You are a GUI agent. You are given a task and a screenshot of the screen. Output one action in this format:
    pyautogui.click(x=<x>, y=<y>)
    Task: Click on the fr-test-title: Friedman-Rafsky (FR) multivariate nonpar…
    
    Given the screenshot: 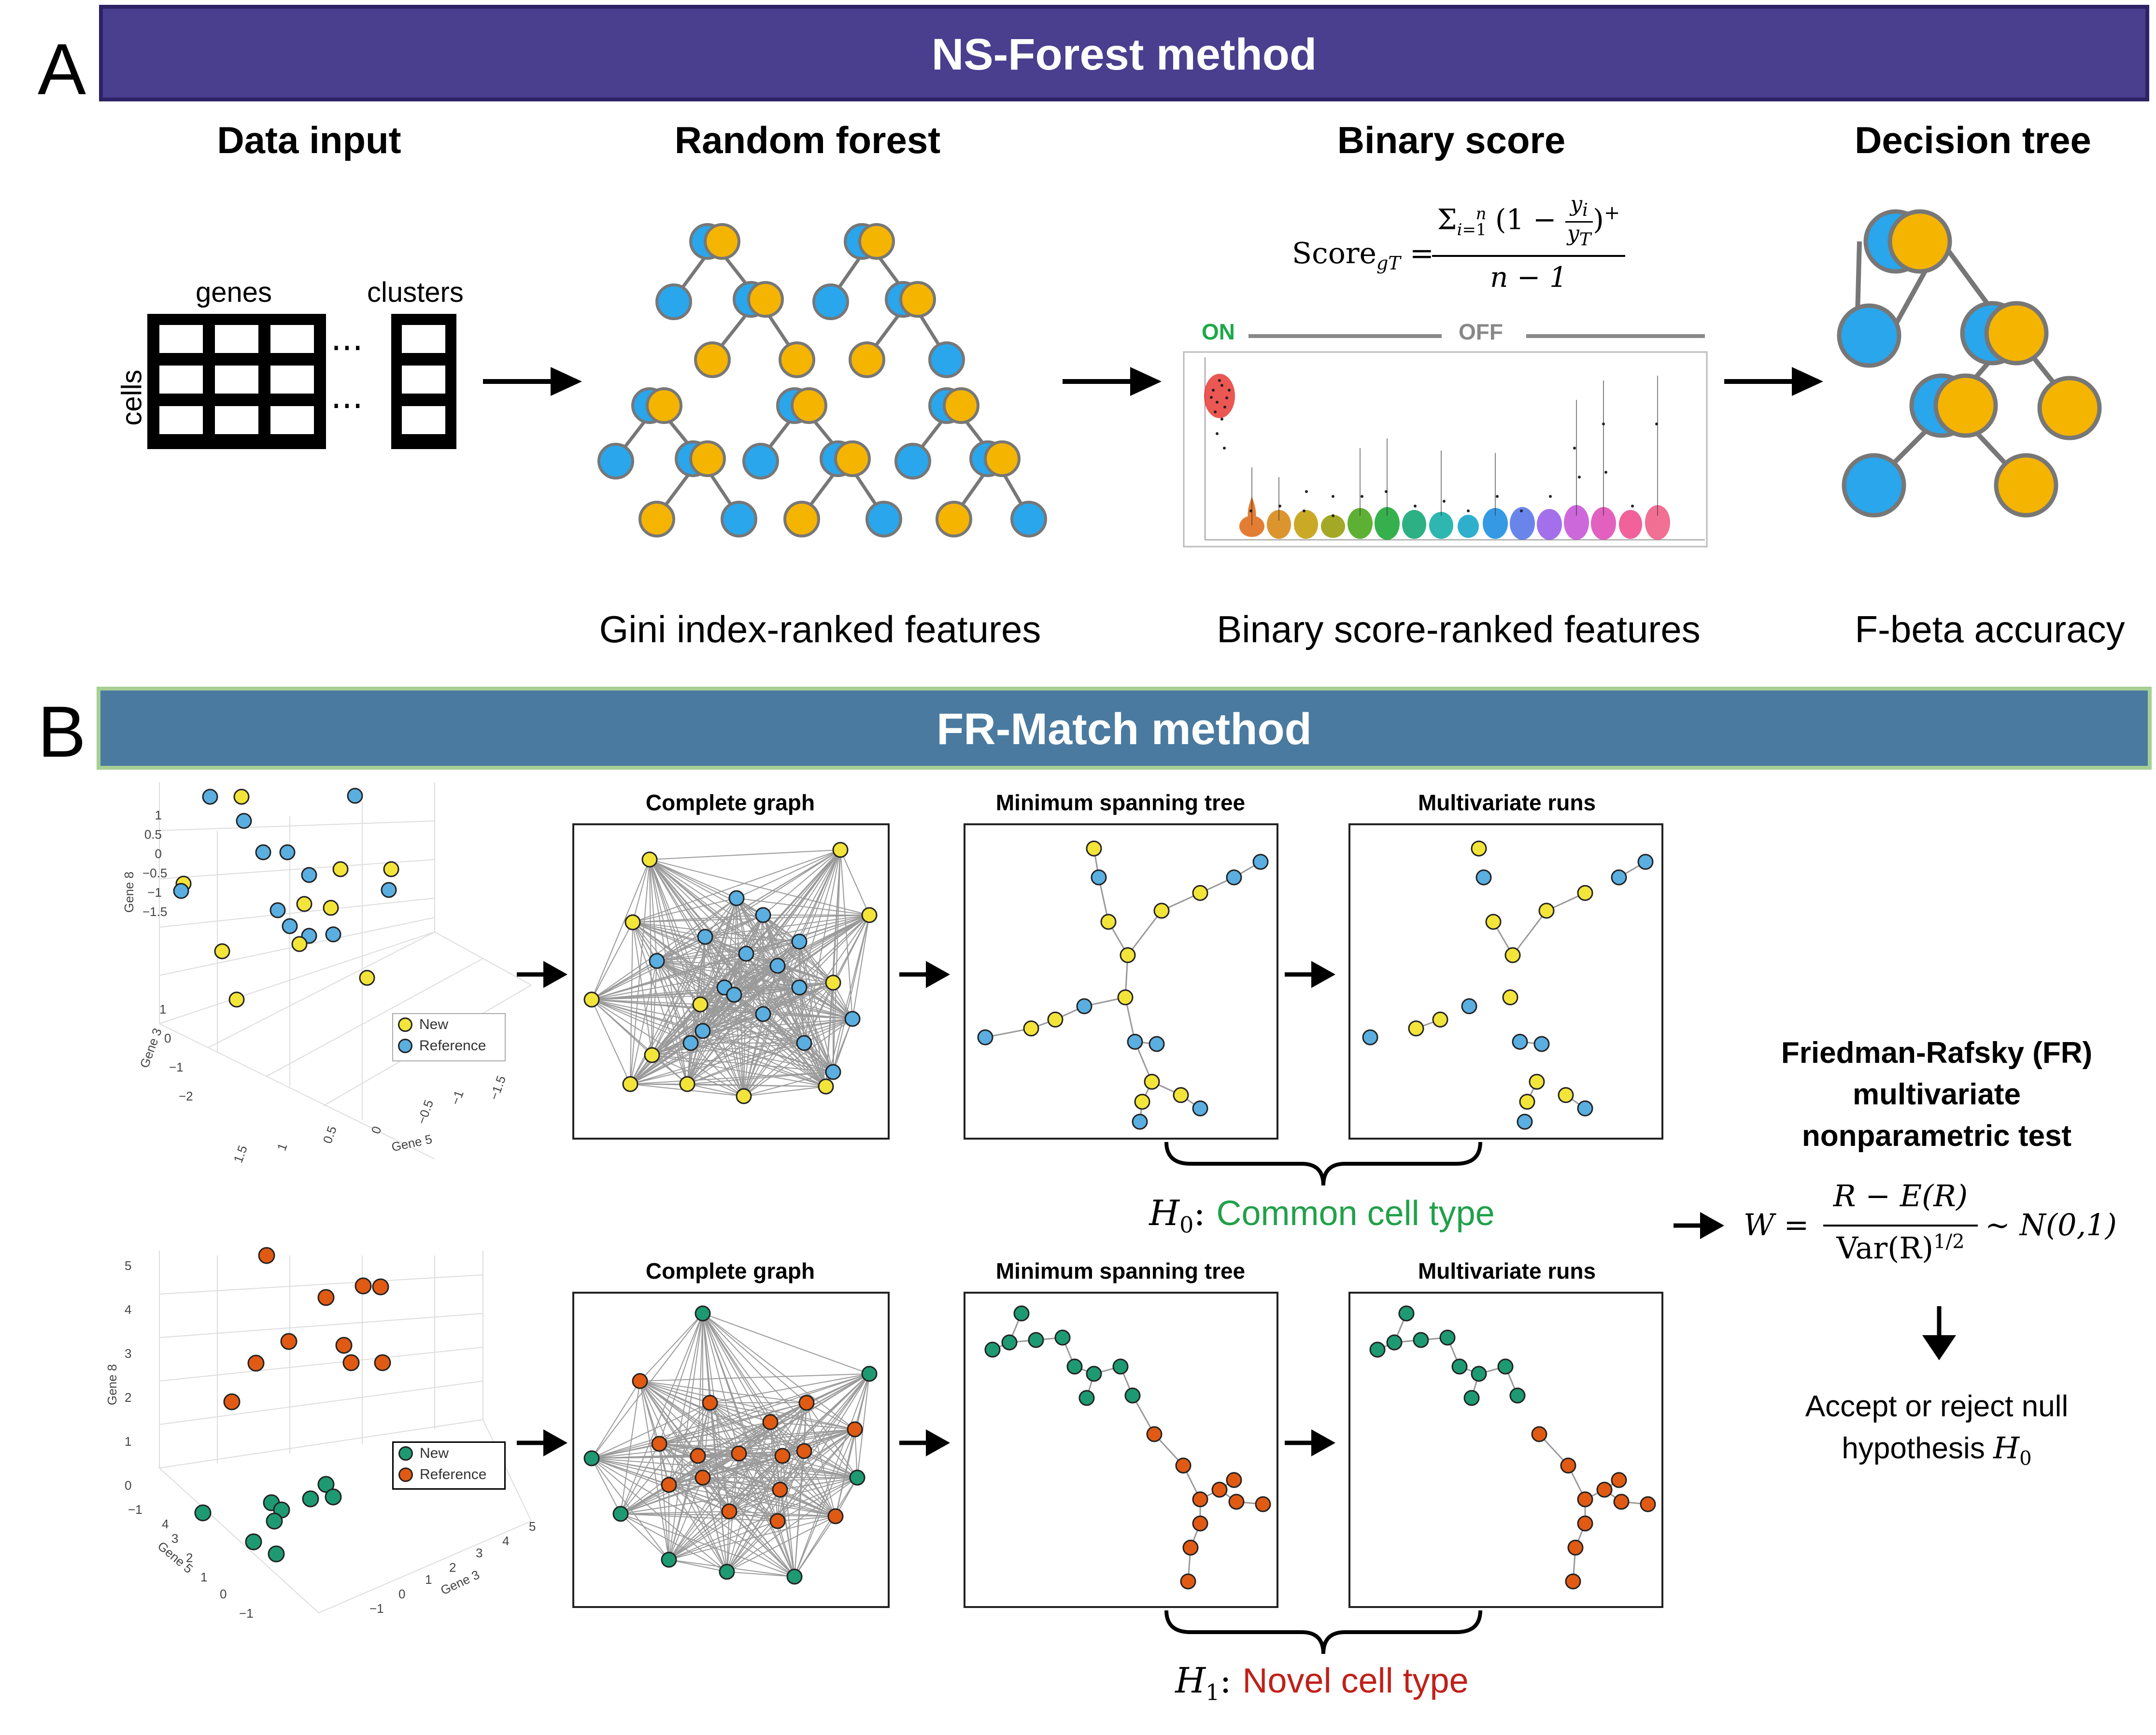 What is the action you would take?
    pyautogui.click(x=1937, y=1094)
    